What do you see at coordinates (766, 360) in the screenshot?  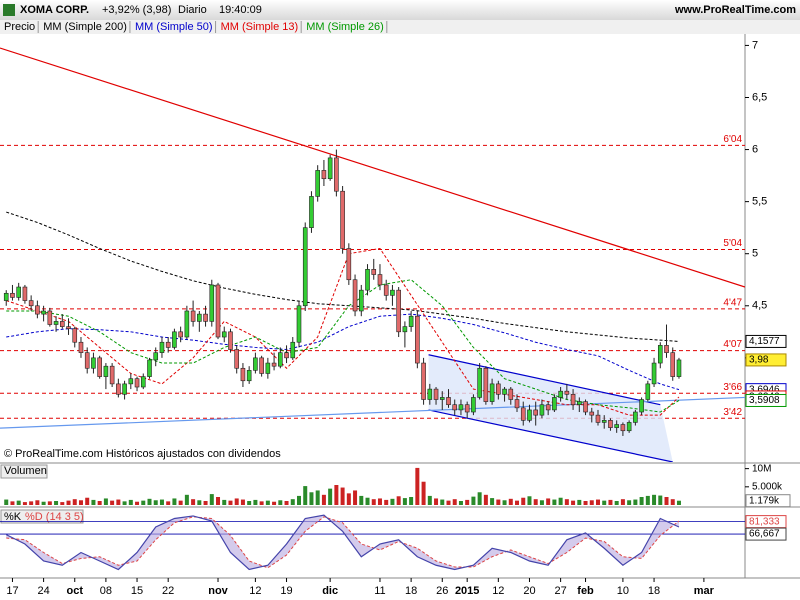 I see `value-box` at bounding box center [766, 360].